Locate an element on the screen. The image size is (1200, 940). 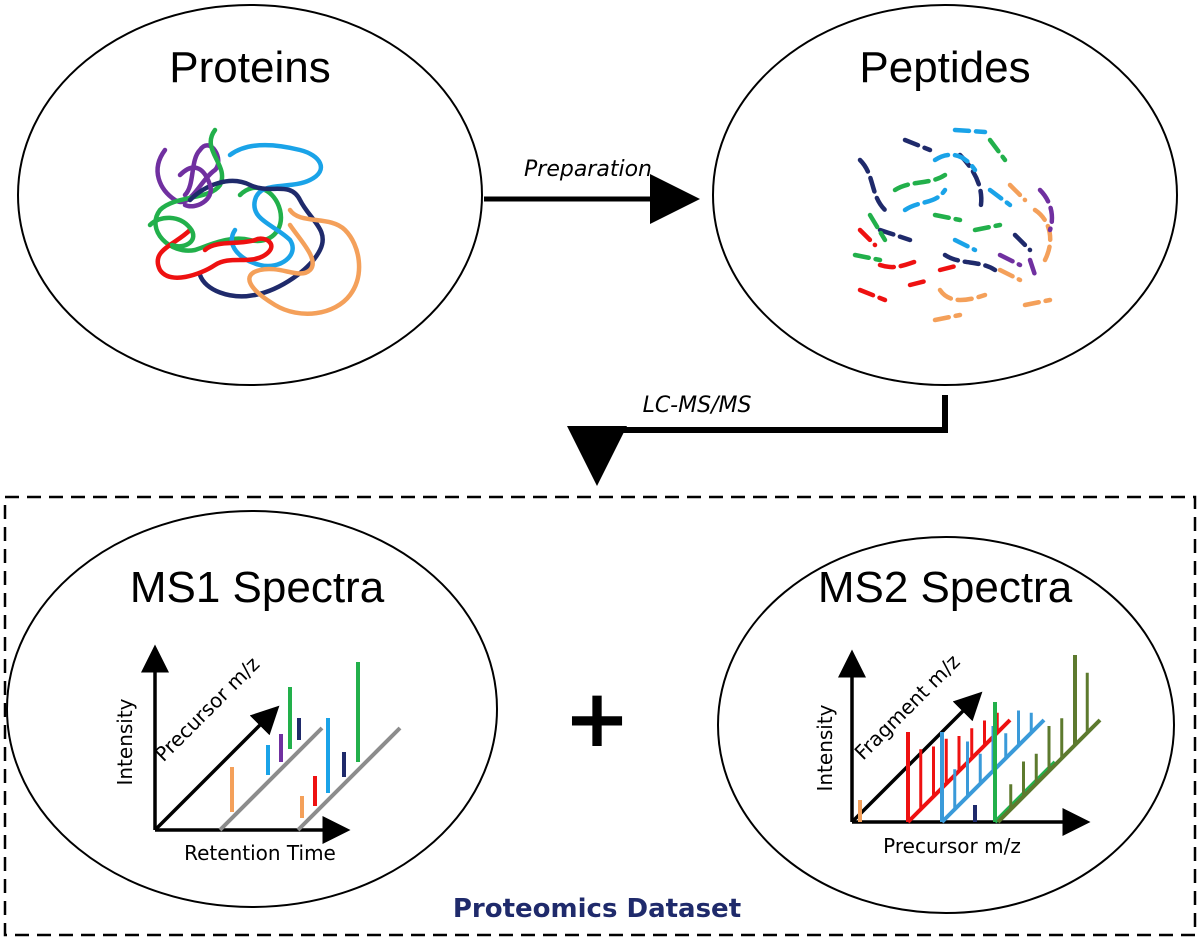
ms1-diag-label: Precursor m/z is located at coordinates (207, 709).